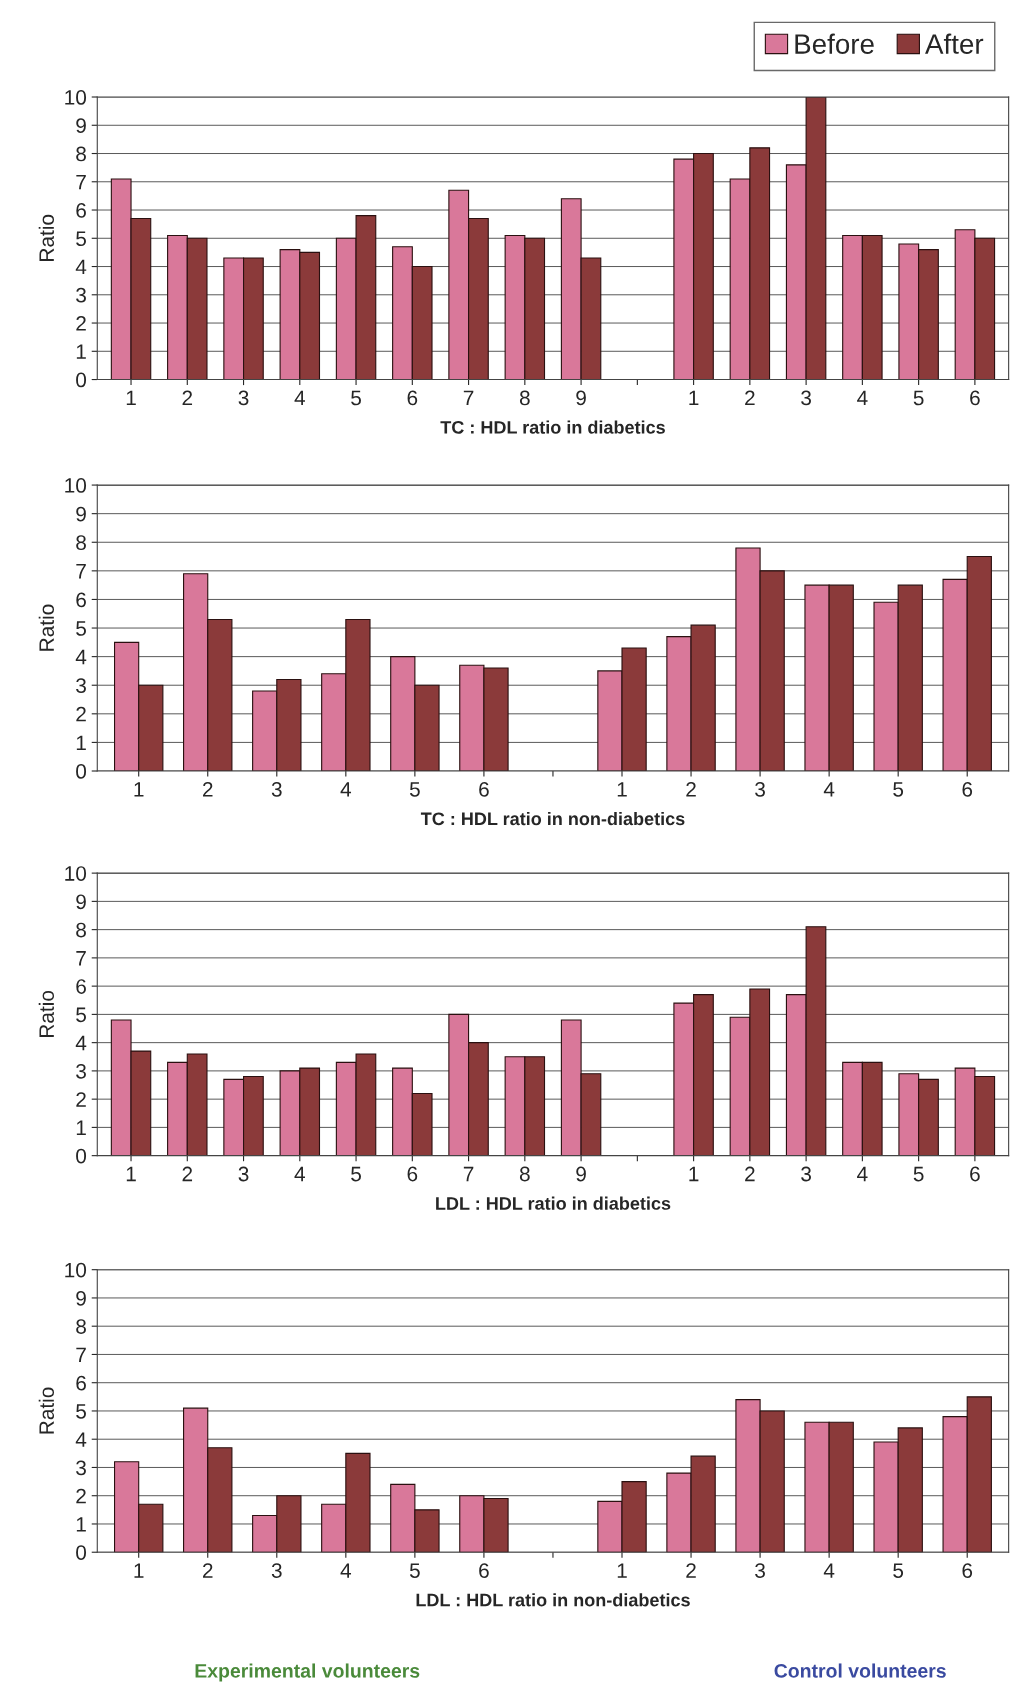 Image resolution: width=1024 pixels, height=1702 pixels. What do you see at coordinates (834, 43) in the screenshot?
I see `legend-label: Before` at bounding box center [834, 43].